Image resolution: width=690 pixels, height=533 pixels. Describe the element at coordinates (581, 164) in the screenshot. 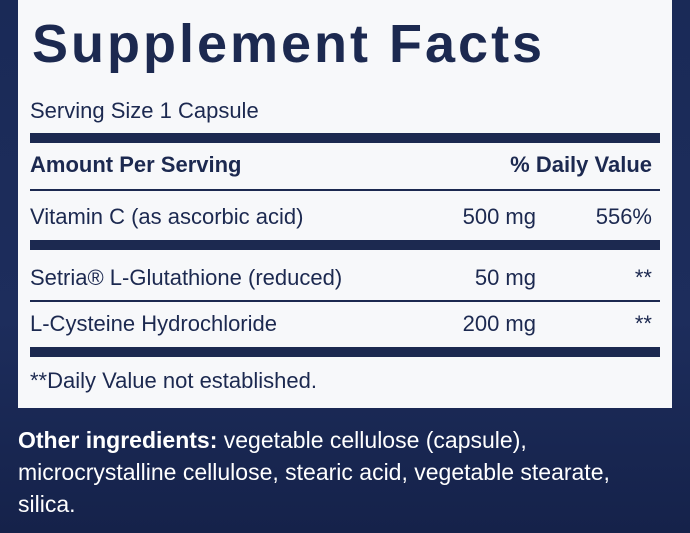

I see `header-daily-value: % Daily Value` at that location.